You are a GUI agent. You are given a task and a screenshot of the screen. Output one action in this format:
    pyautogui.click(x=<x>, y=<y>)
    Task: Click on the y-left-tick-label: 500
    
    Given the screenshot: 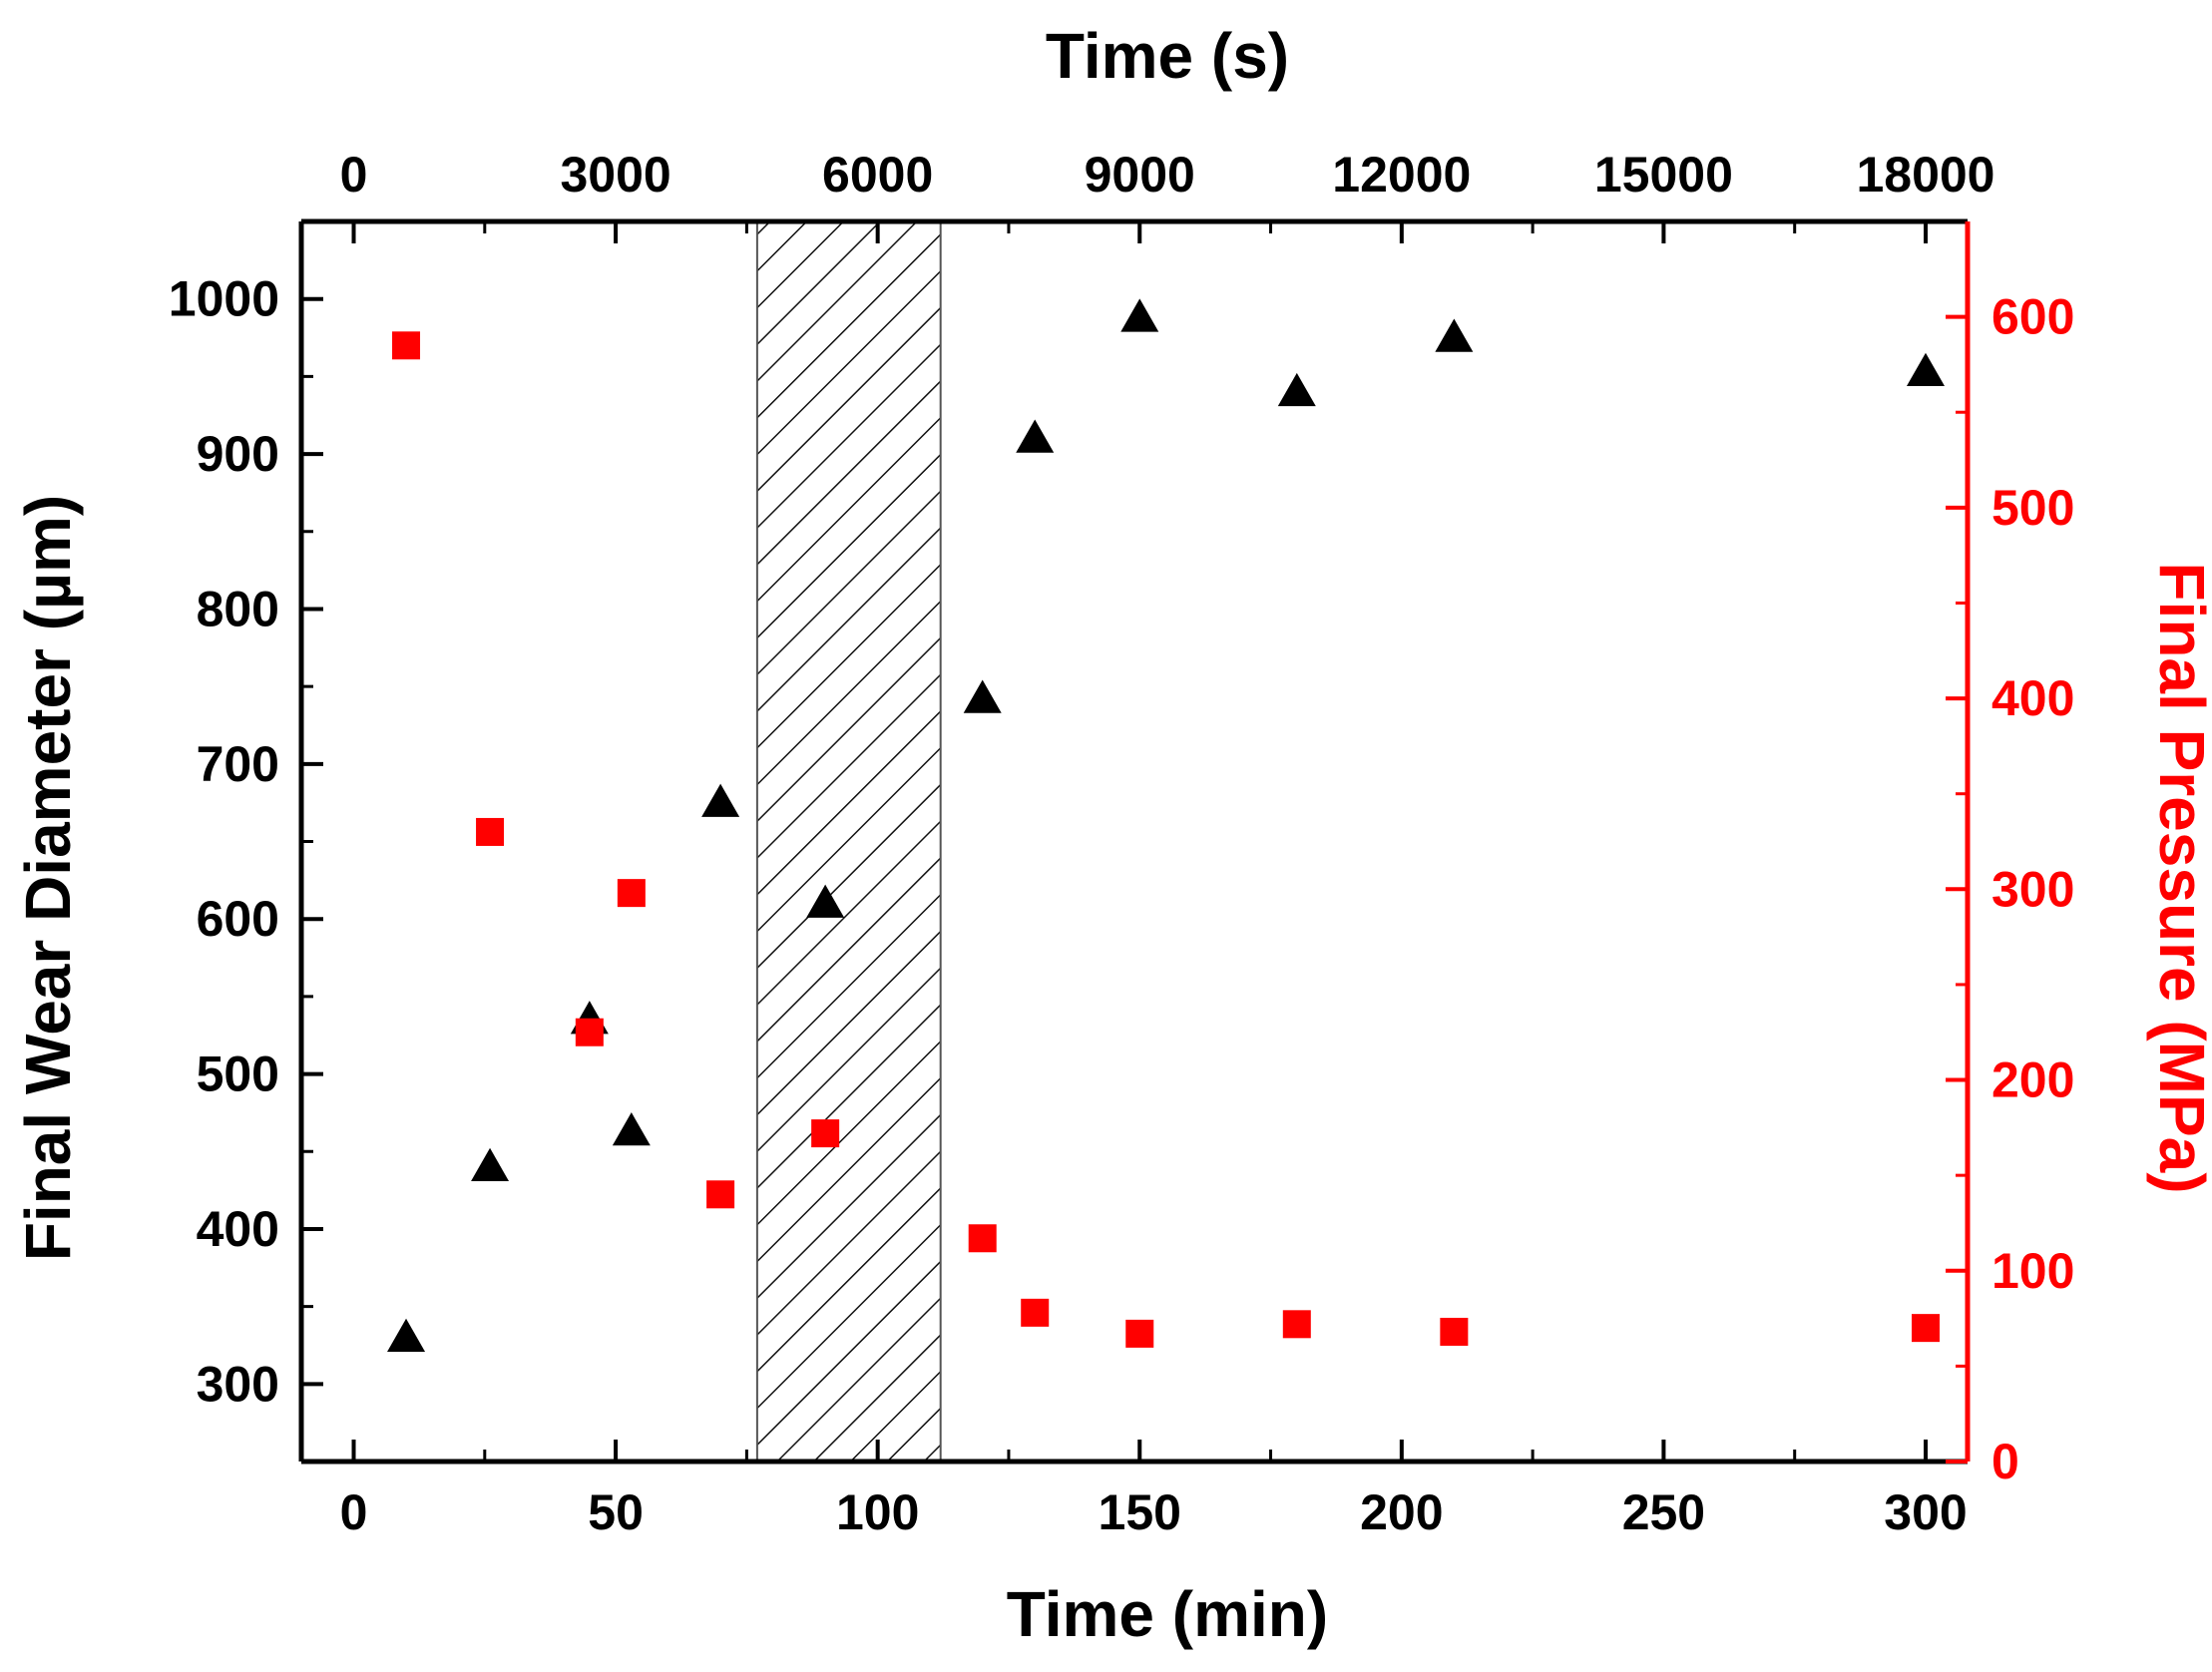 What is the action you would take?
    pyautogui.click(x=238, y=1074)
    